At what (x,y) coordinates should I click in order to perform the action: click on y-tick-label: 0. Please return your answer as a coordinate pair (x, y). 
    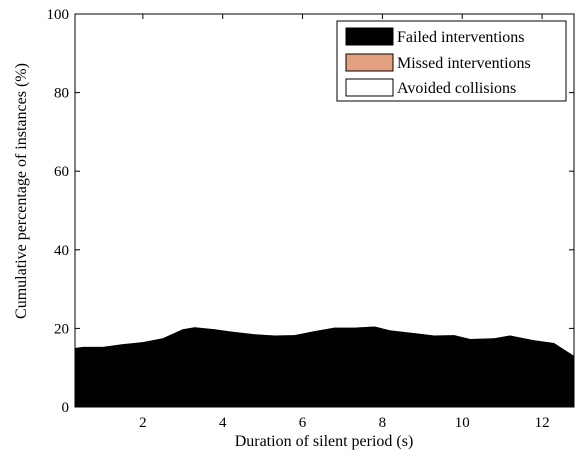
    Looking at the image, I should click on (66, 408).